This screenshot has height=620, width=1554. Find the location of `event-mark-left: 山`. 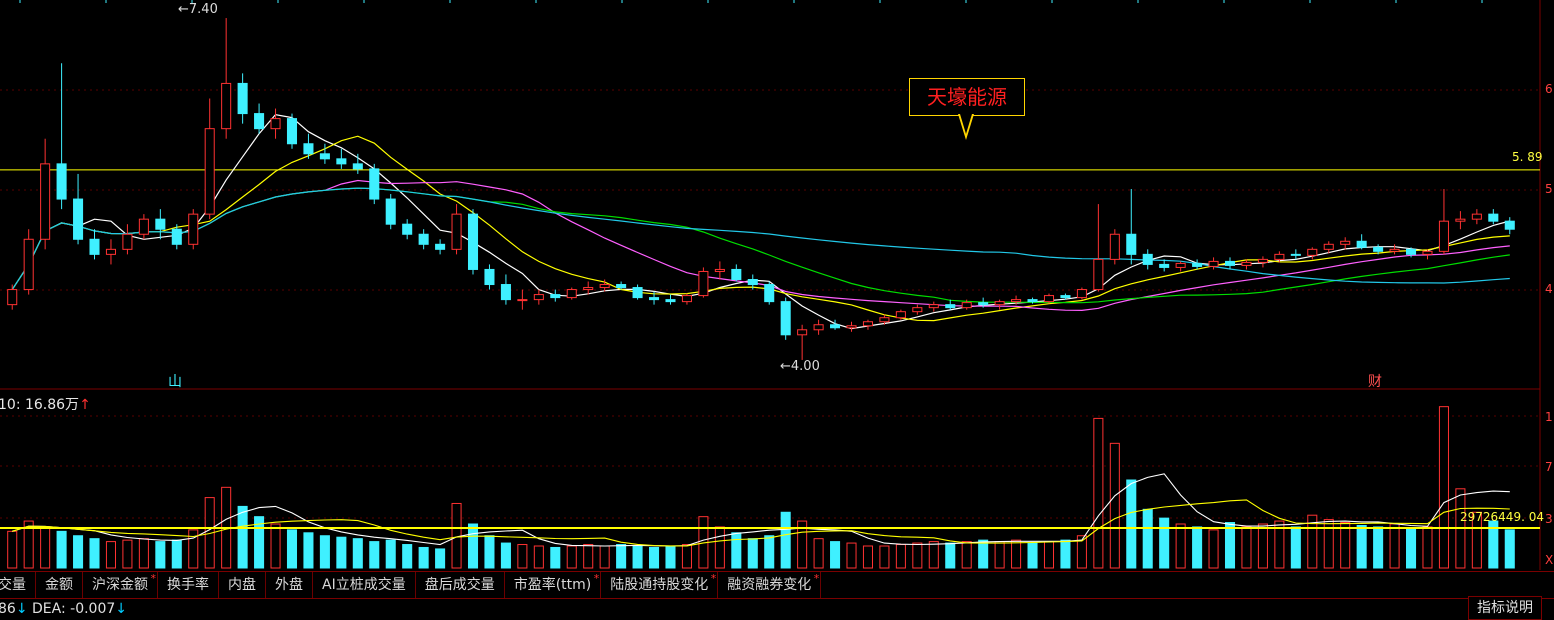

event-mark-left: 山 is located at coordinates (175, 382).